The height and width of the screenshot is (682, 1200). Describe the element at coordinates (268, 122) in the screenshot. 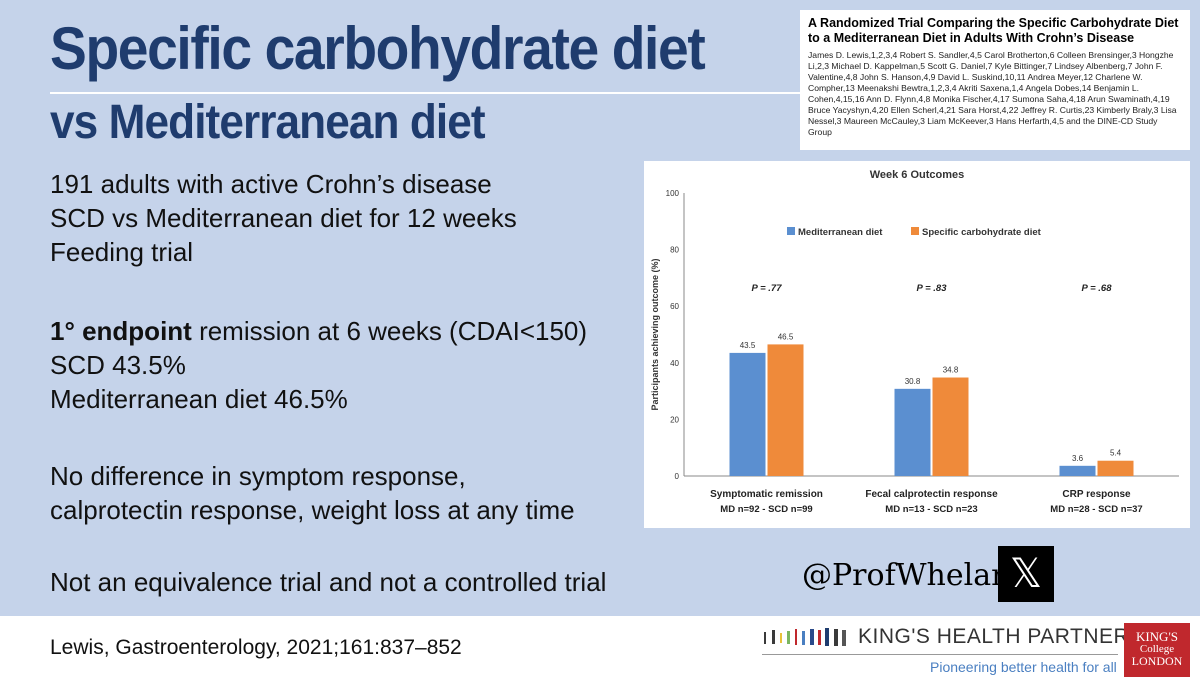

I see `slide-subtitle: vs Mediterranean diet` at that location.